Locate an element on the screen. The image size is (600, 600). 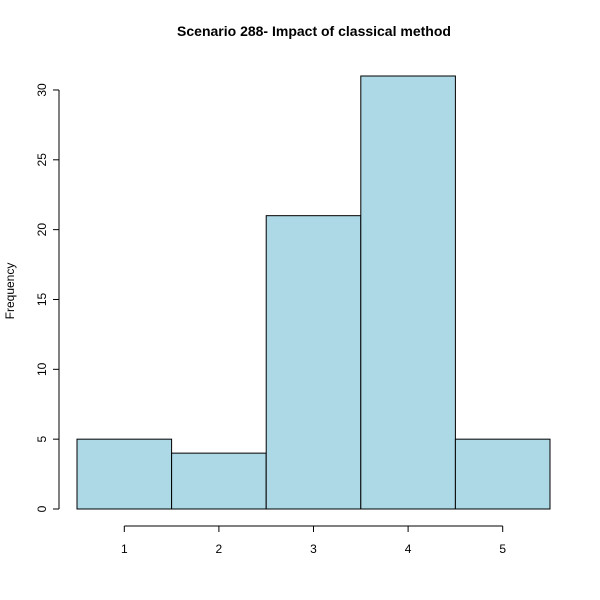
y-tick-label-5: 5 is located at coordinates (42, 439).